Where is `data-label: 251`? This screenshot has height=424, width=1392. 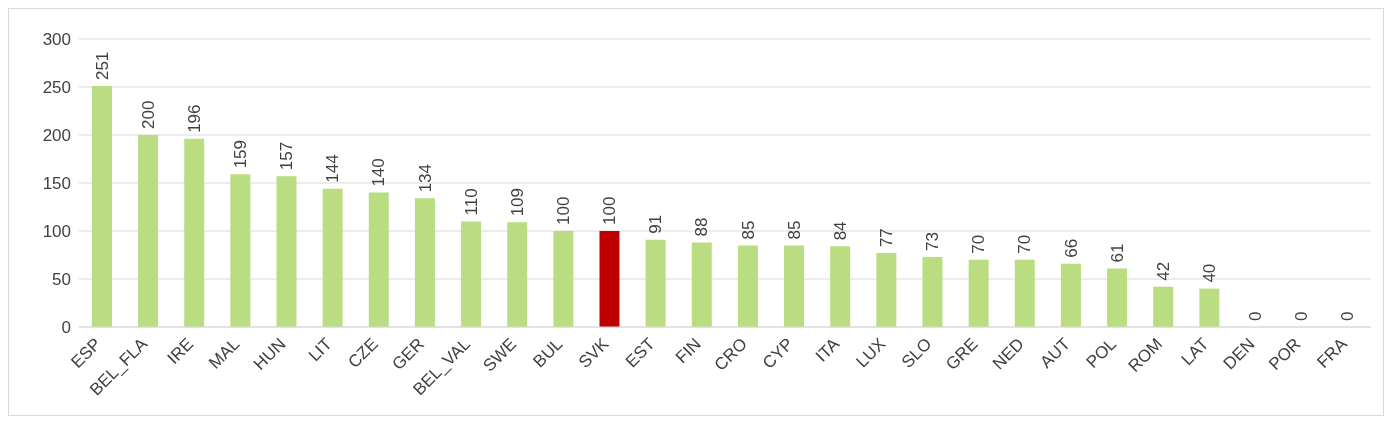
data-label: 251 is located at coordinates (102, 66).